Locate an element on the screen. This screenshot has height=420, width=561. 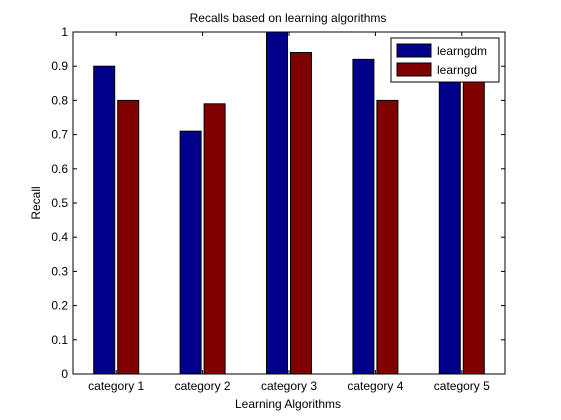
x-tick-label: category 4 is located at coordinates (375, 386).